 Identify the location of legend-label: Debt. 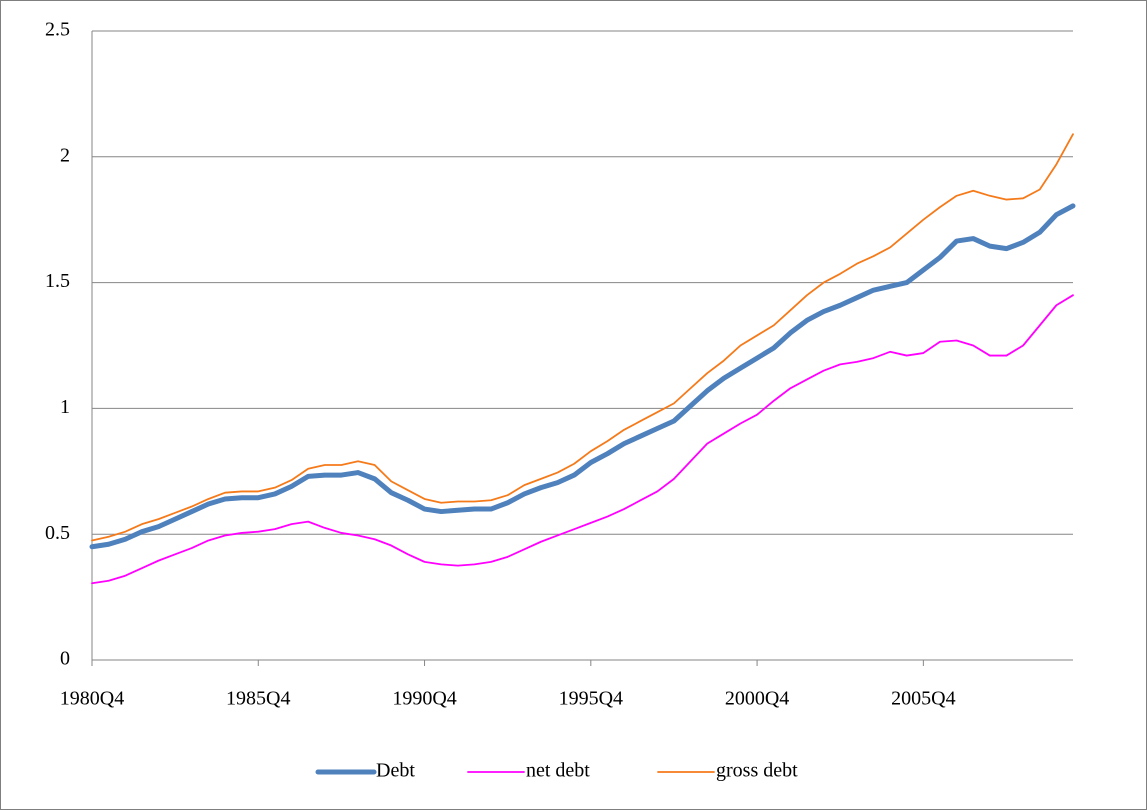
(395, 771).